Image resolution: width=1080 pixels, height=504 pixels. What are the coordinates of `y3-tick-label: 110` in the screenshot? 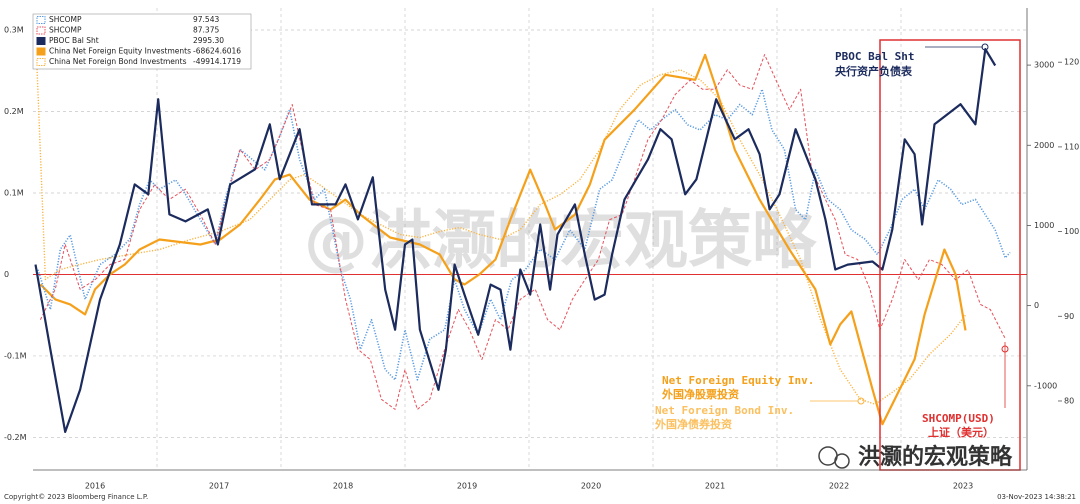 It's located at (1071, 146).